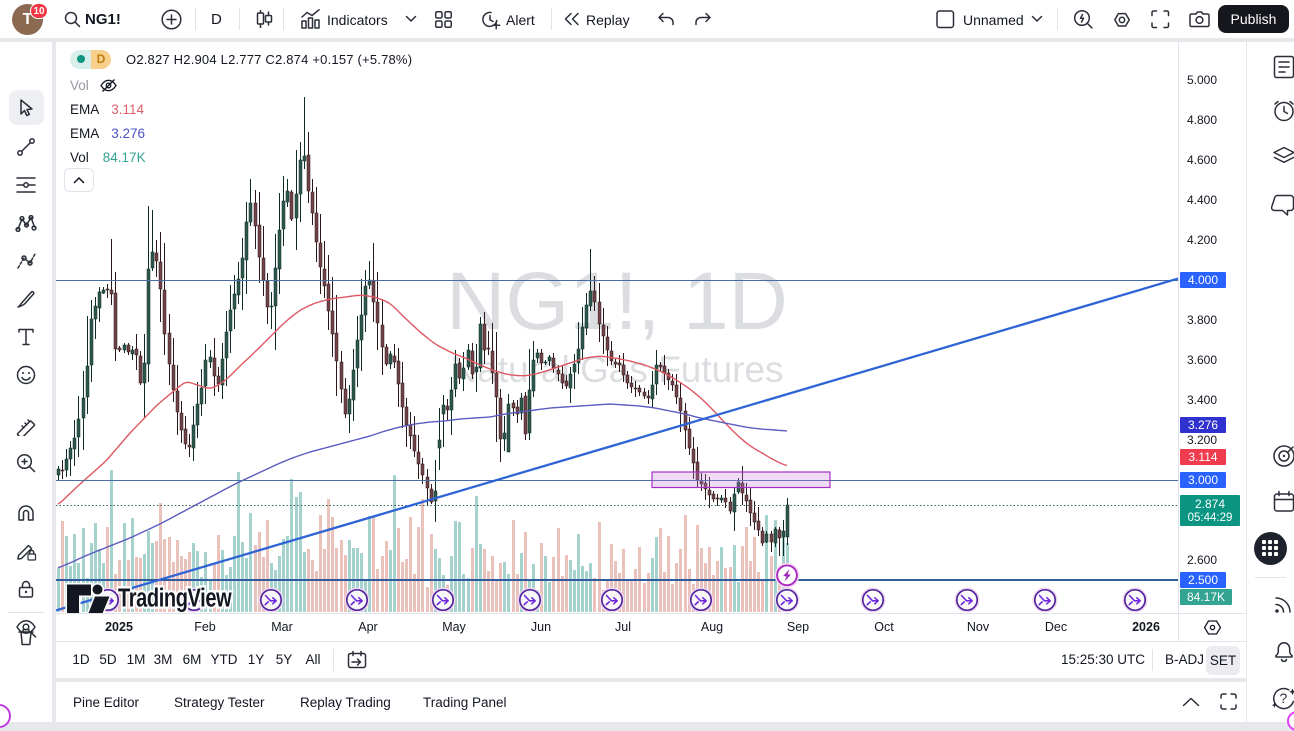 The width and height of the screenshot is (1294, 731). Describe the element at coordinates (617, 301) in the screenshot. I see `svg-text: NG1!, 1D` at that location.